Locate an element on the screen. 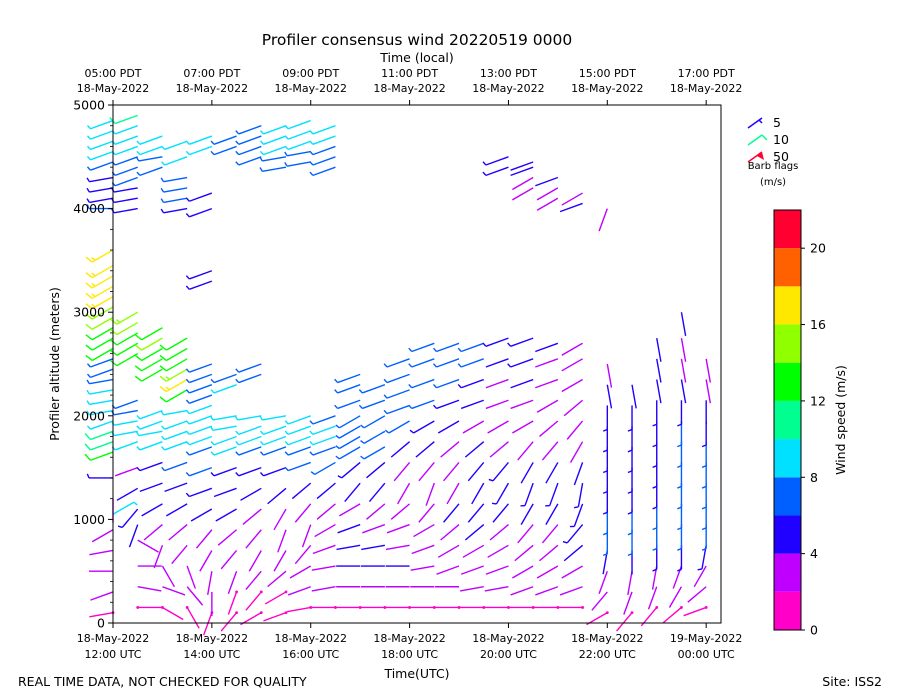 The image size is (900, 700). footer-note: REAL TIME DATA, NOT CHECKED FOR QUALITY is located at coordinates (162, 681).